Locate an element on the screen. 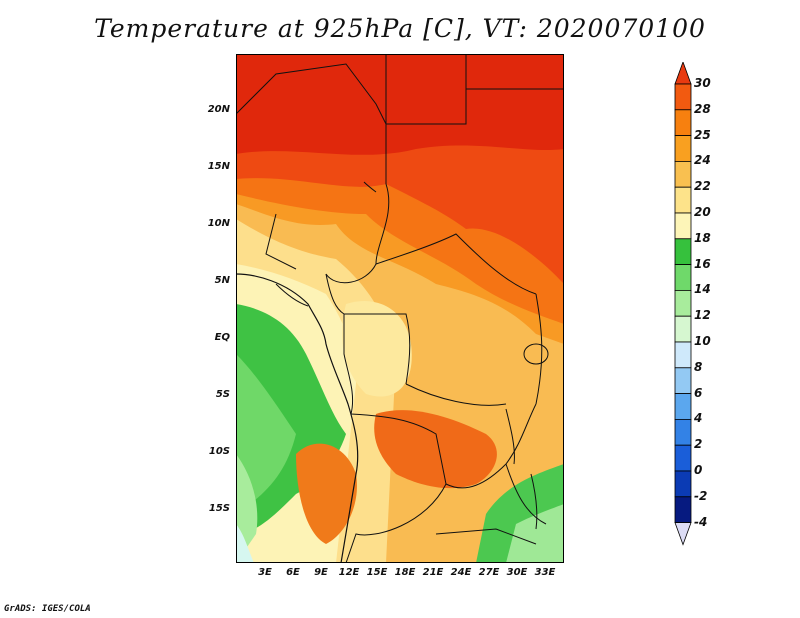 The width and height of the screenshot is (800, 618). field-congo is located at coordinates (377, 348).